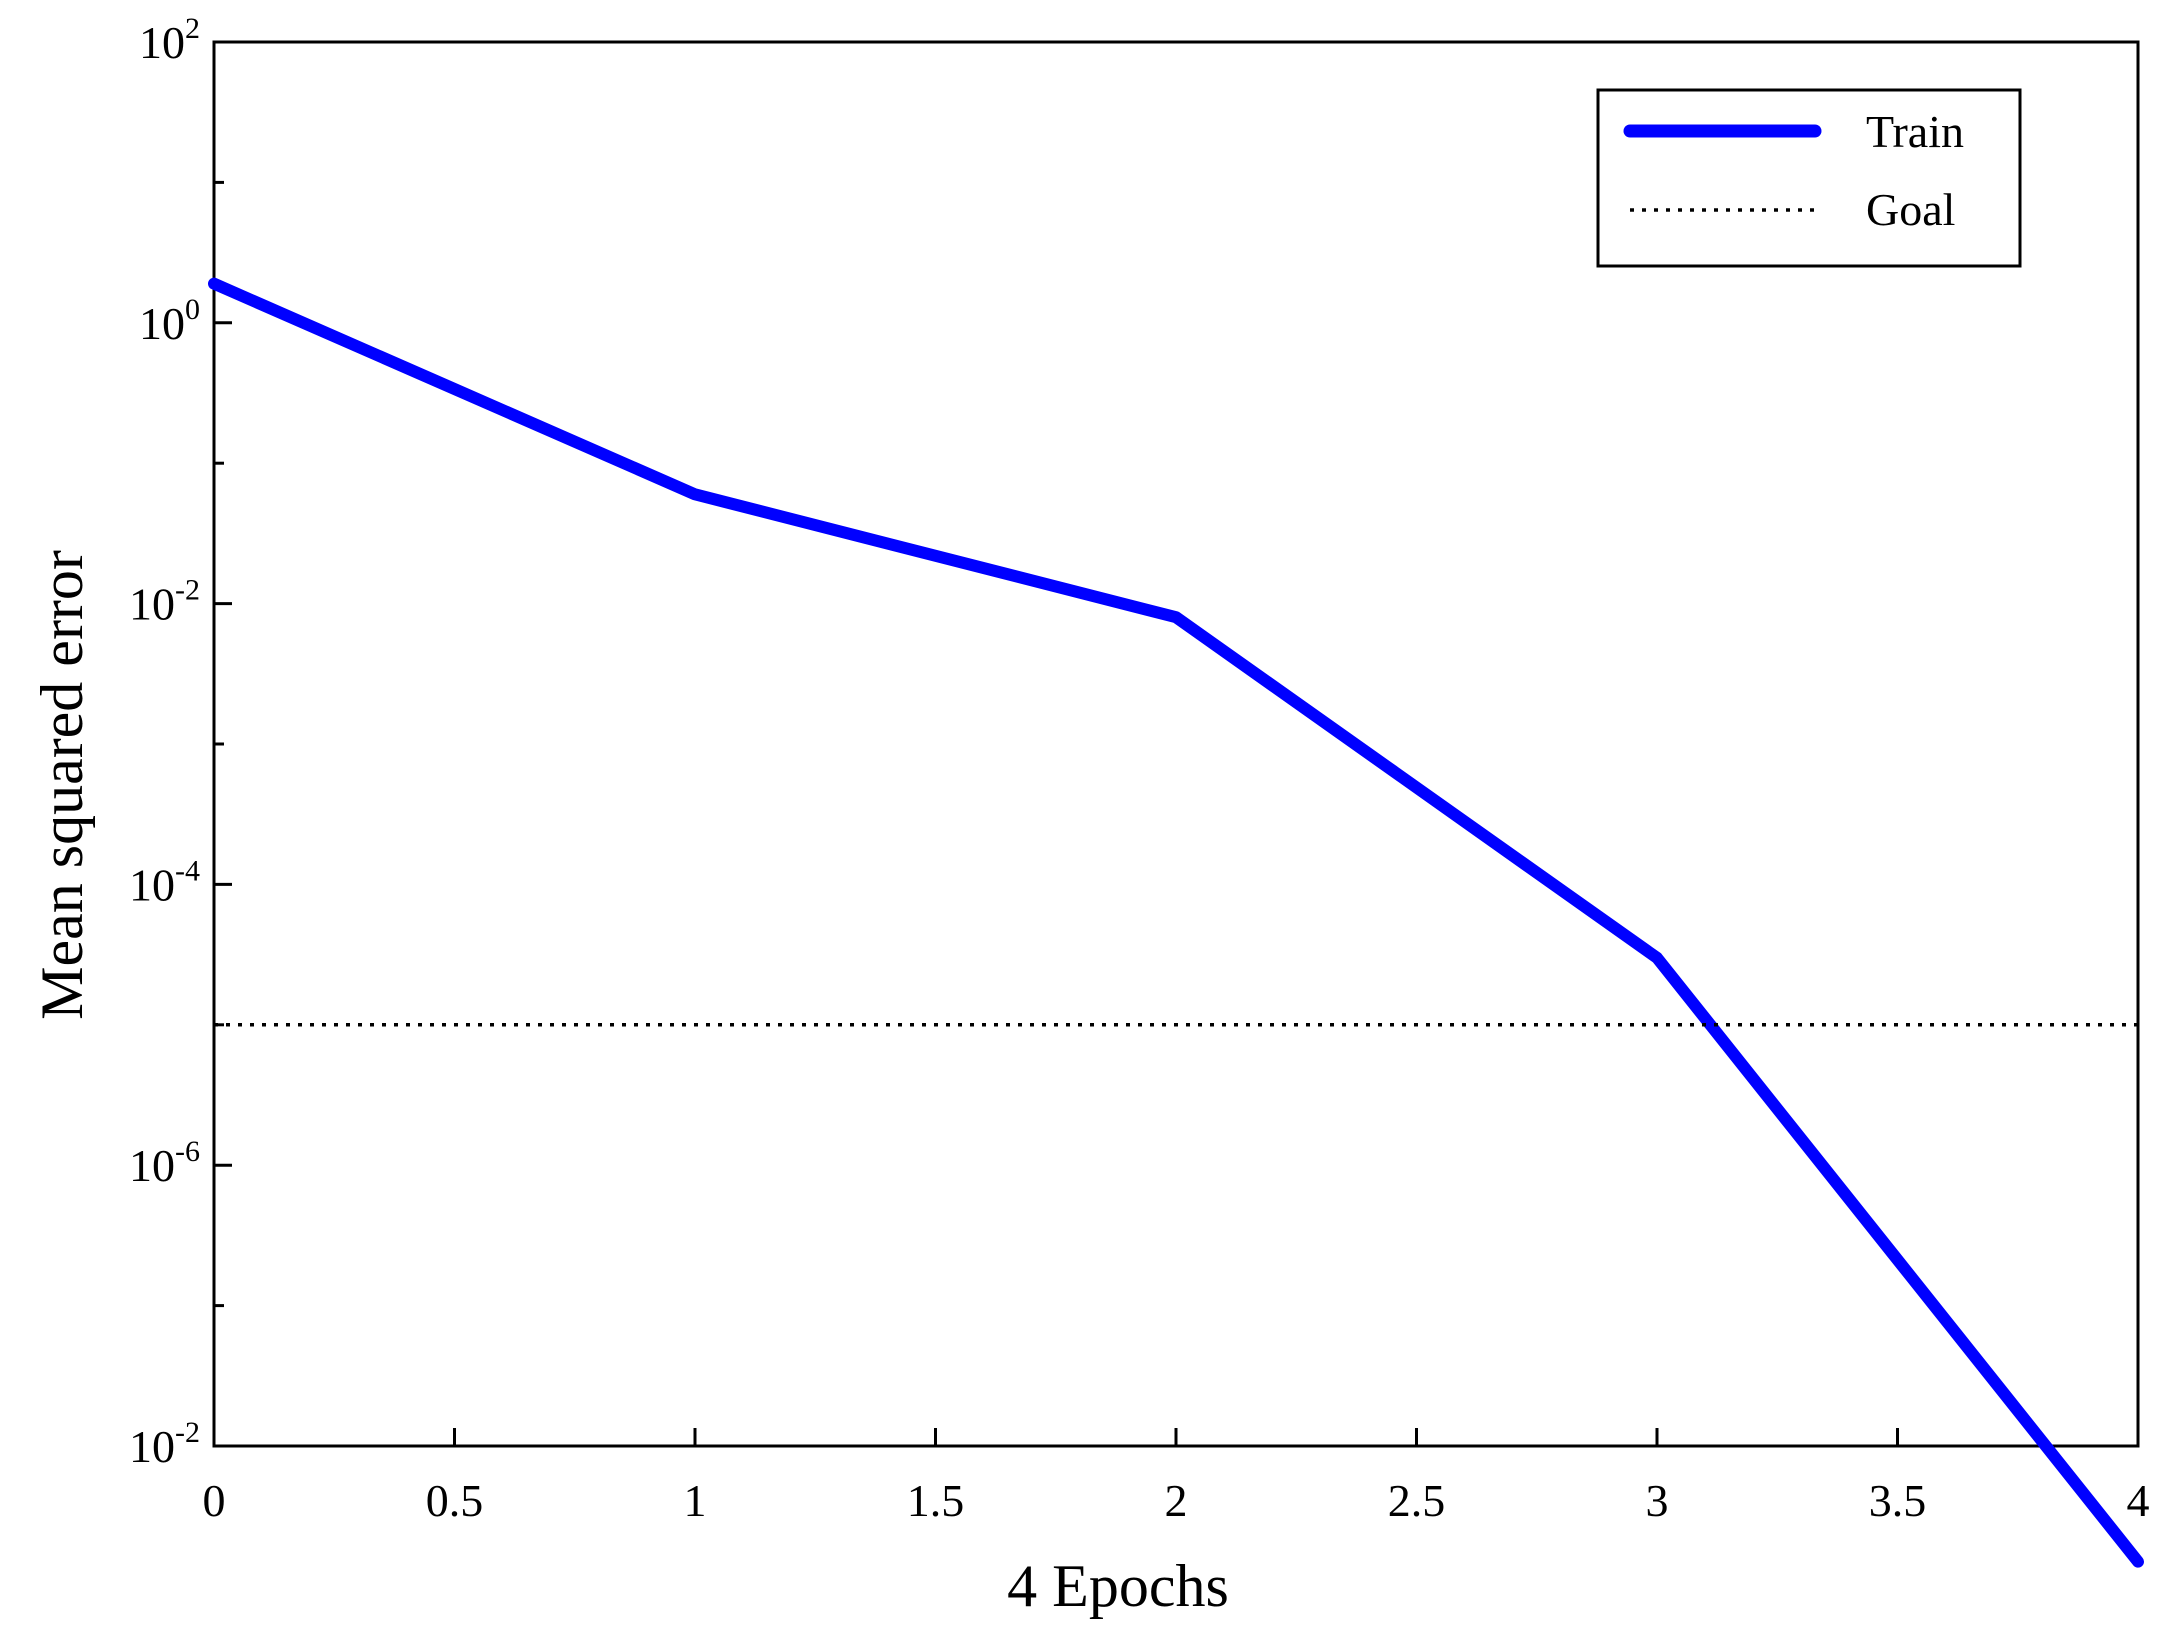 The image size is (2174, 1646). Describe the element at coordinates (1118, 1586) in the screenshot. I see `x-axis-label: 4 Epochs` at that location.